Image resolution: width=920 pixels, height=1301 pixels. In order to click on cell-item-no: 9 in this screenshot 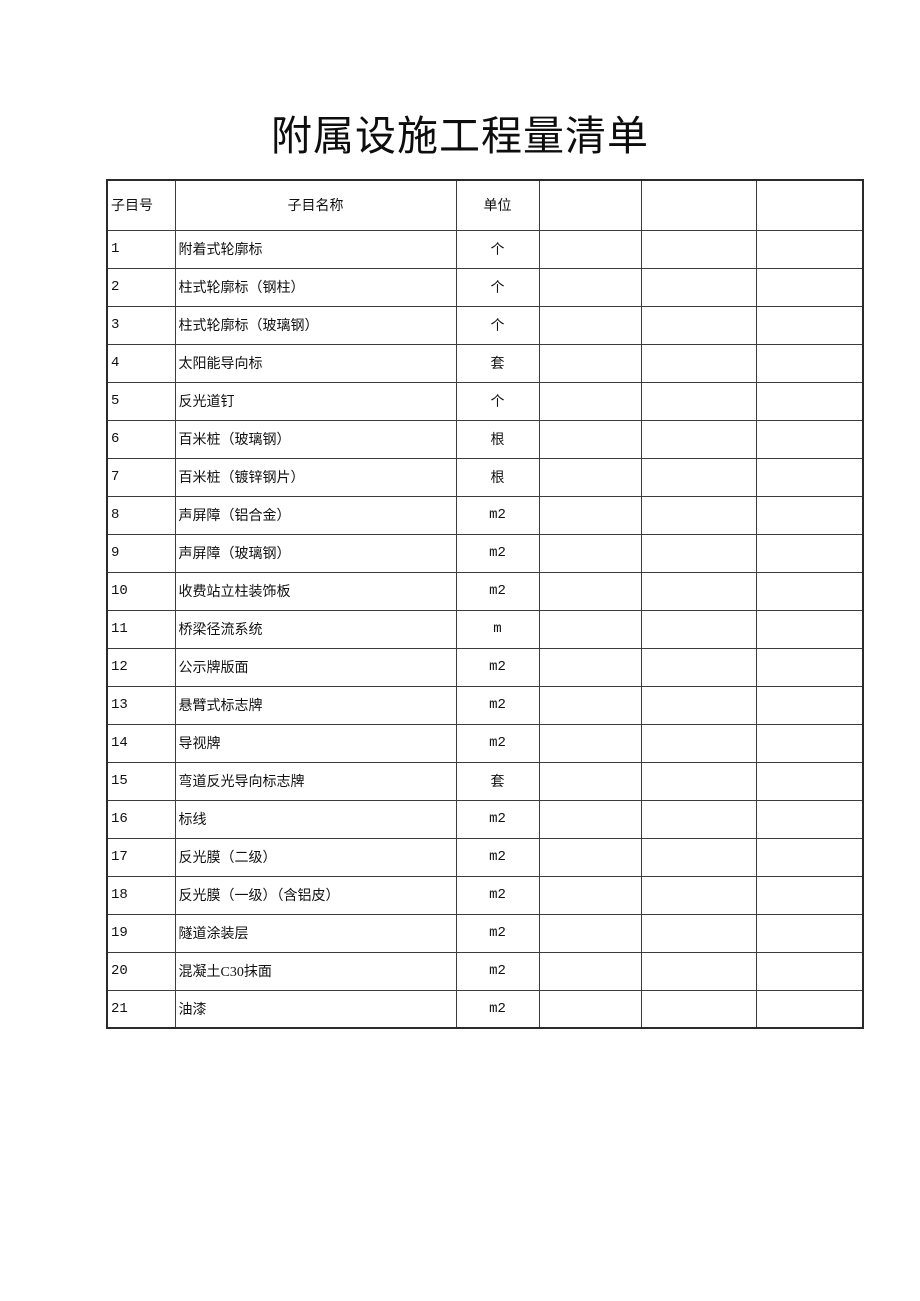, I will do `click(141, 553)`.